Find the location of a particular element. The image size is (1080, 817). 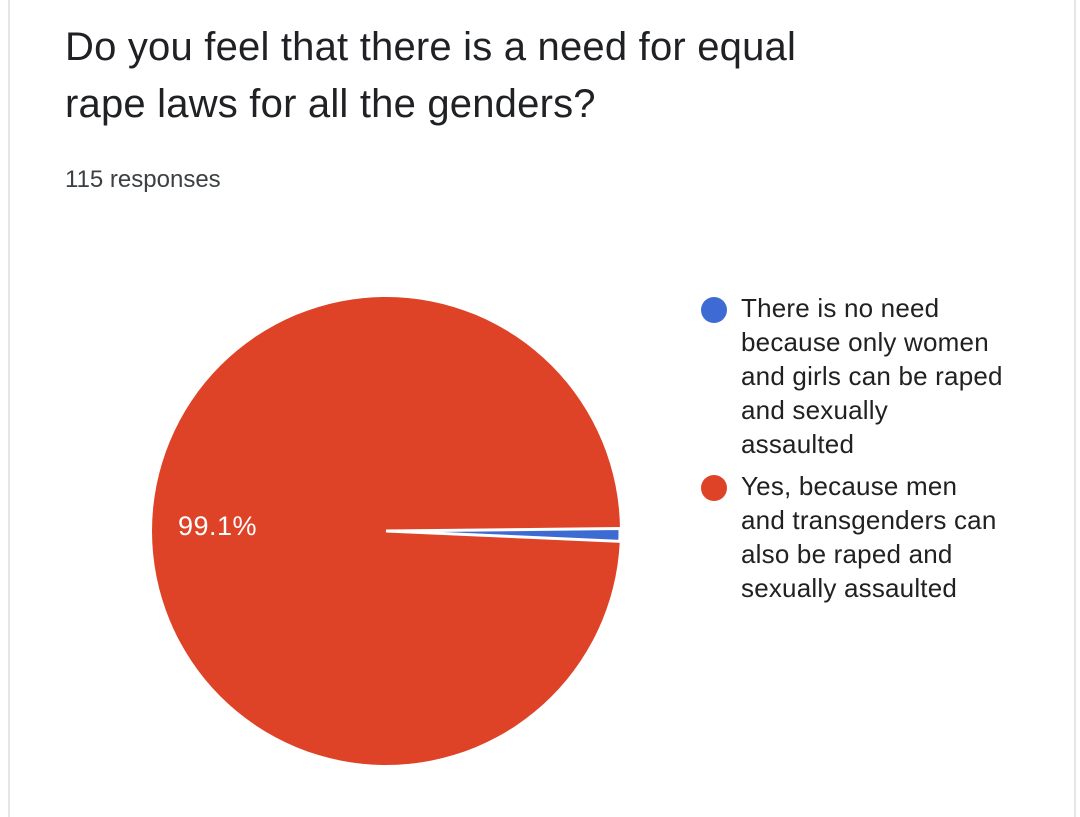

legend-label-line: sexually assaulted is located at coordinates (849, 588).